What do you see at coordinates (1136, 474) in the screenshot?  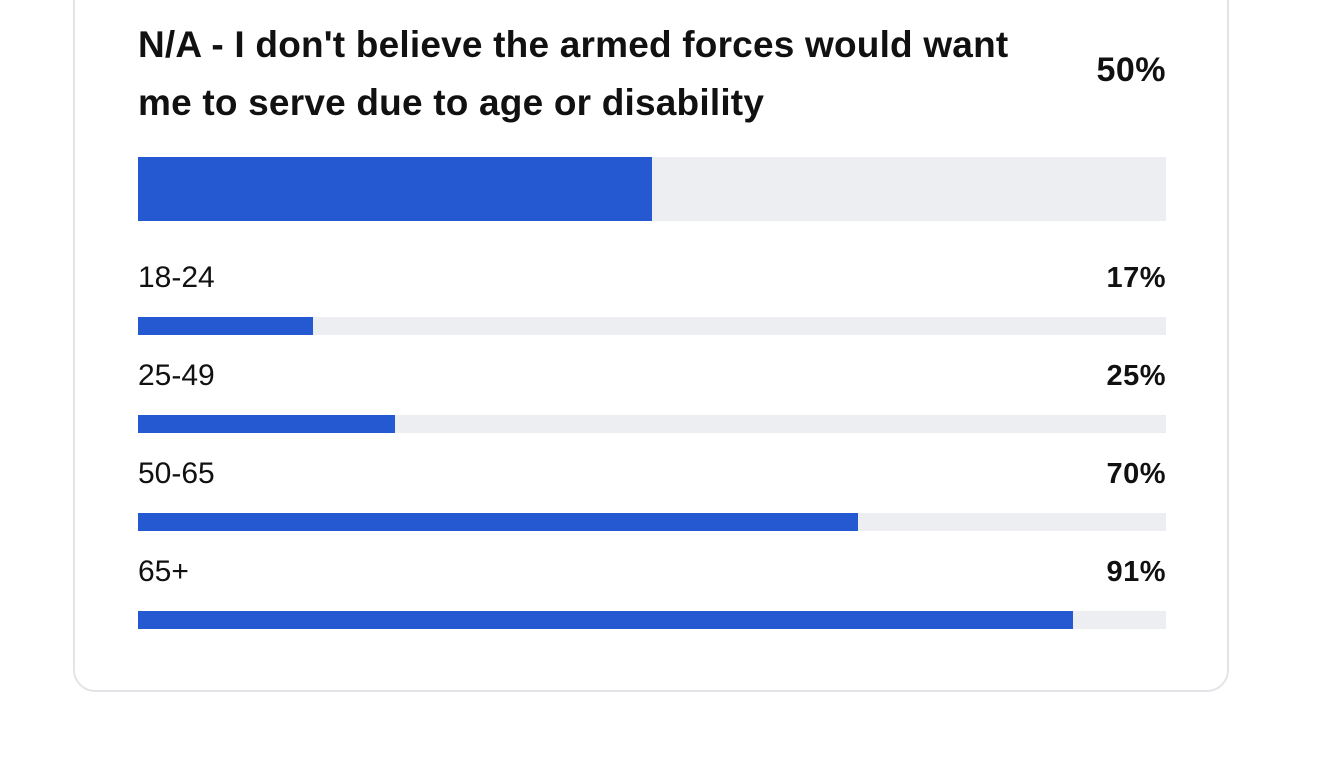 I see `breakdown-percent: 70%` at bounding box center [1136, 474].